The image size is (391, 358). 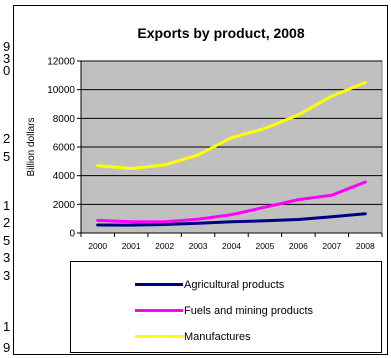 I want to click on left-edge-cropped-text: 9 3 0 2 5 1 2 5 3 3 1 9, so click(x=7, y=179).